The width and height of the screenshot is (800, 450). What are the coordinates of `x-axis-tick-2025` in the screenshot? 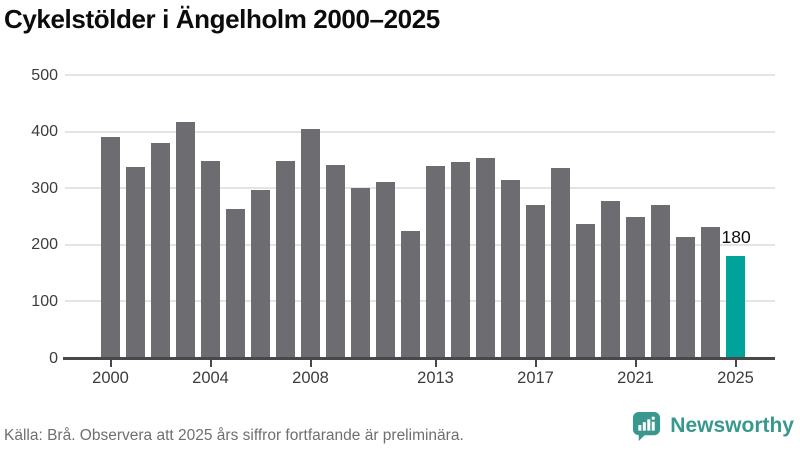 It's located at (735, 363).